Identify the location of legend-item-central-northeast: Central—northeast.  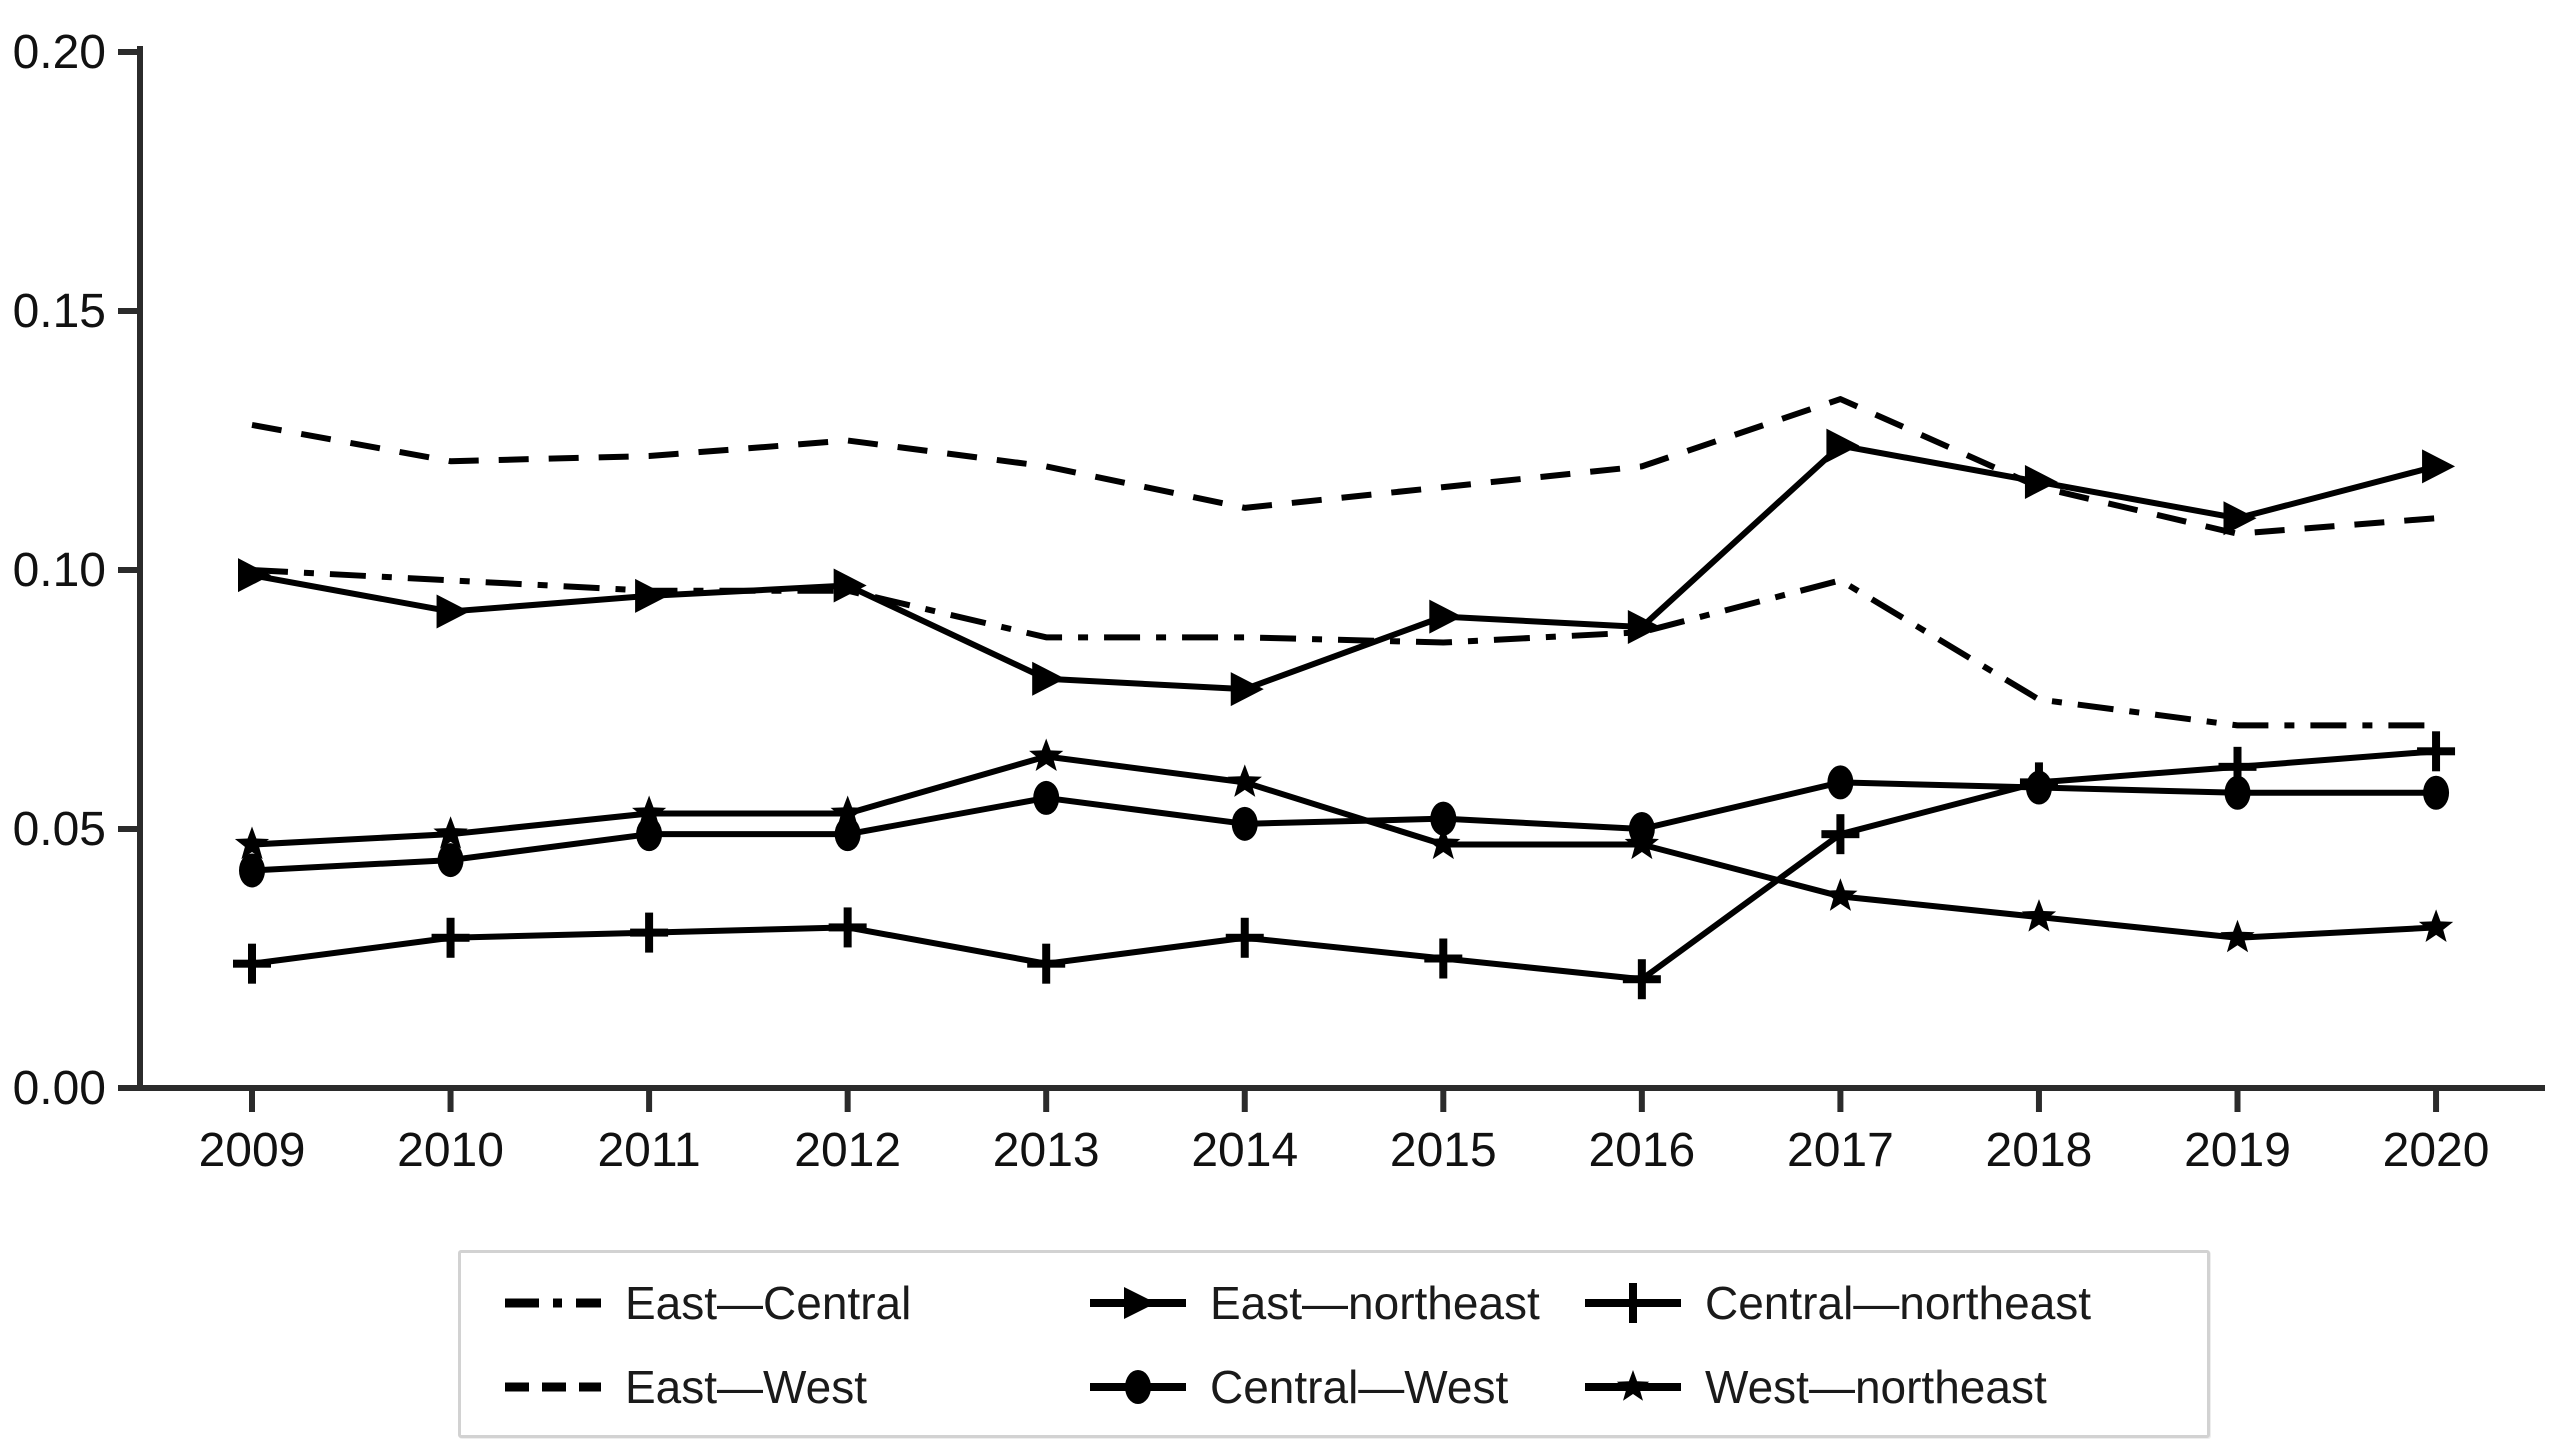
(1838, 1303).